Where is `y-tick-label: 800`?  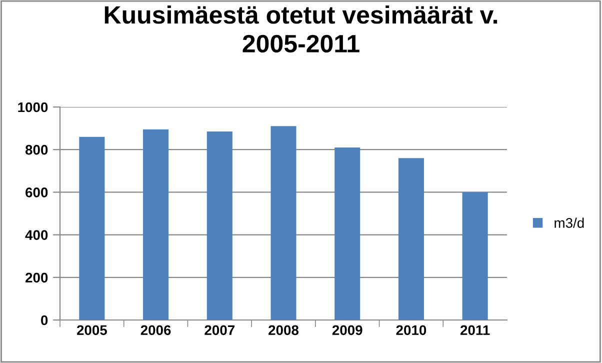
y-tick-label: 800 is located at coordinates (36, 149).